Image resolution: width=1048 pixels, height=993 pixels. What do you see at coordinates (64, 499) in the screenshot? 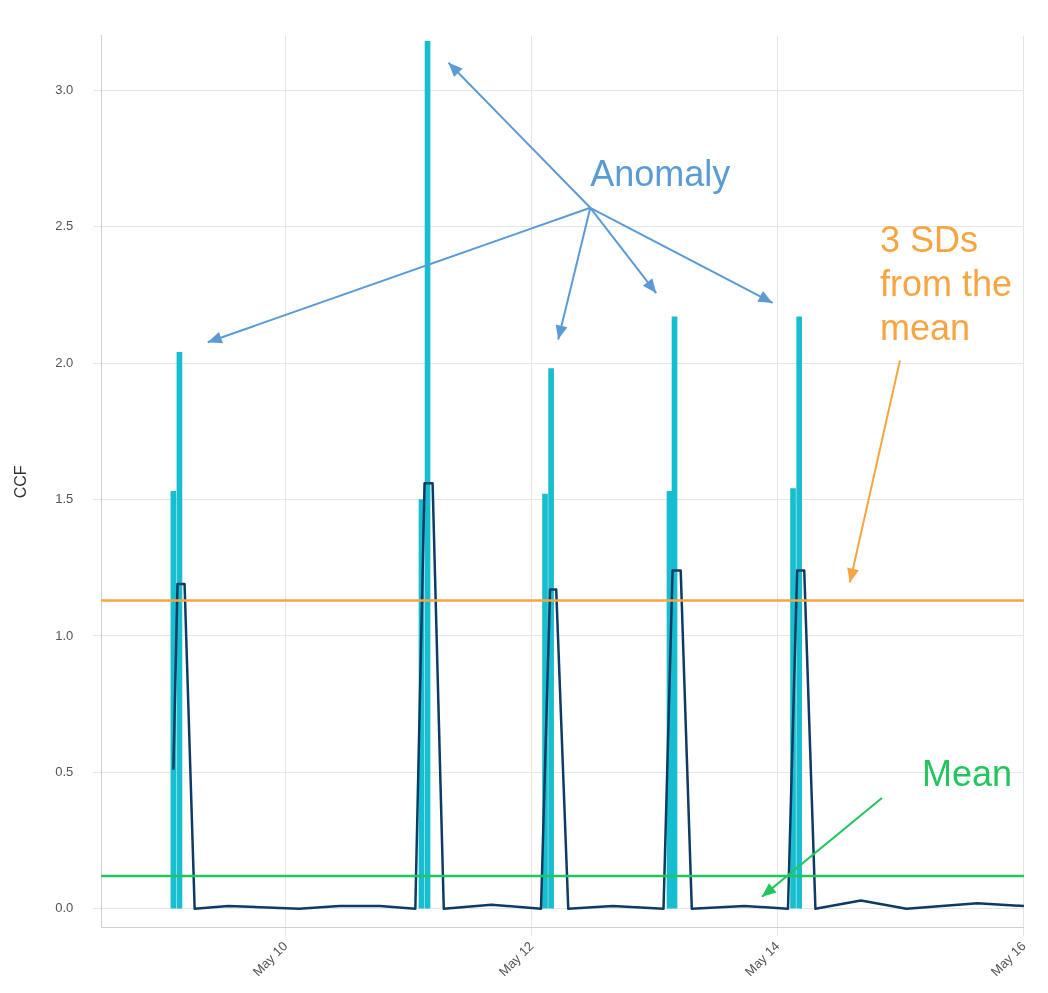
I see `y-tick-label: 1.5` at bounding box center [64, 499].